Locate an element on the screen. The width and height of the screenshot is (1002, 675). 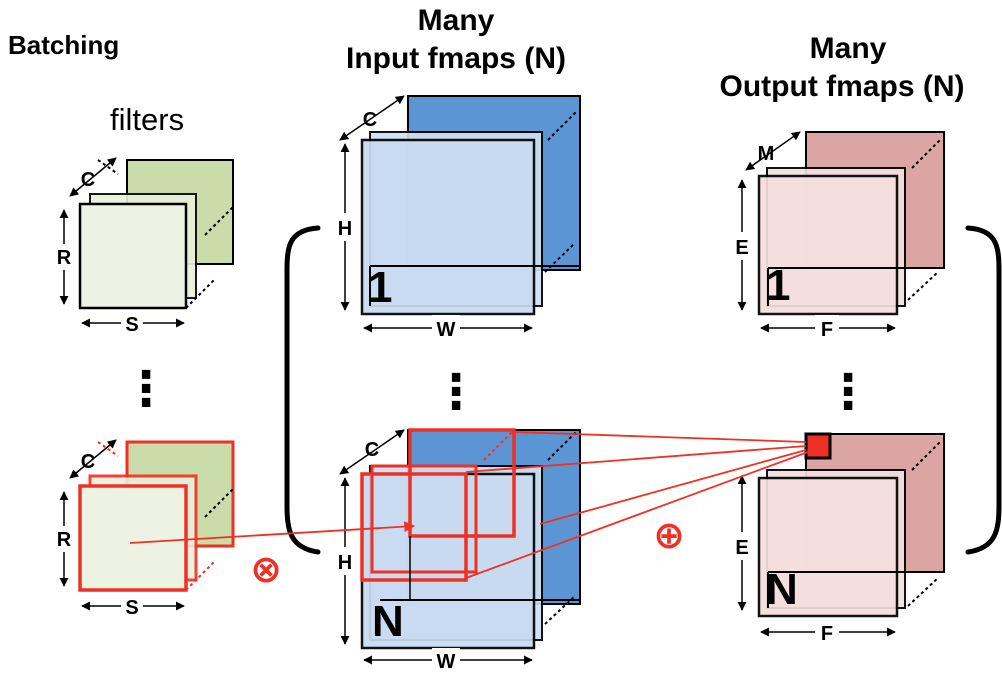
input-c-arrow is located at coordinates (372, 118).